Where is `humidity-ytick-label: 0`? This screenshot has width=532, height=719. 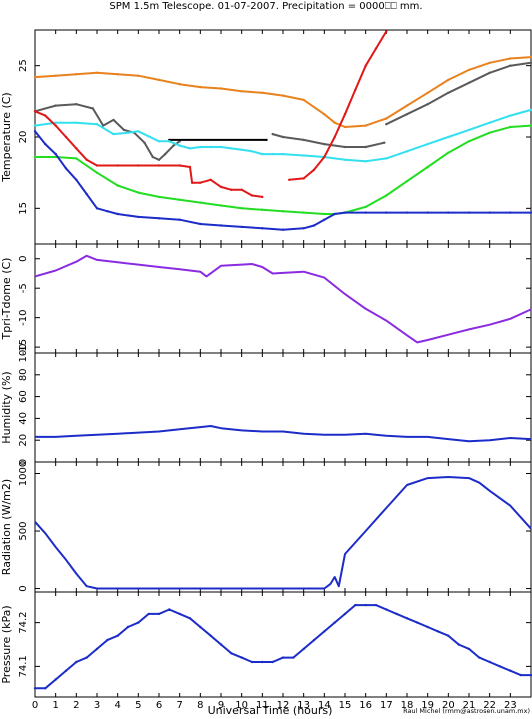 humidity-ytick-label: 0 is located at coordinates (23, 462).